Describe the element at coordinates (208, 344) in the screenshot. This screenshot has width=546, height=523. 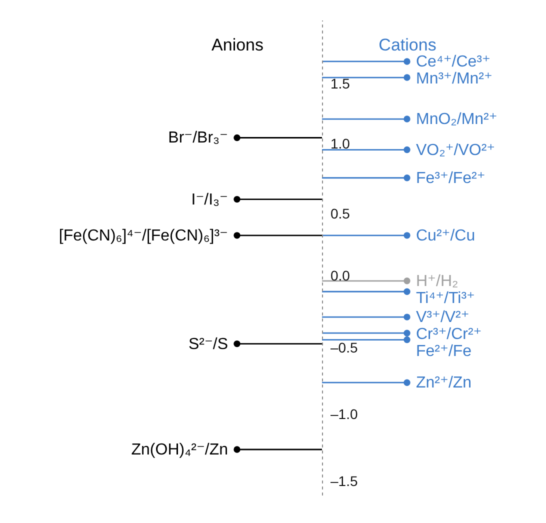
I see `series-label: S²⁻/S` at that location.